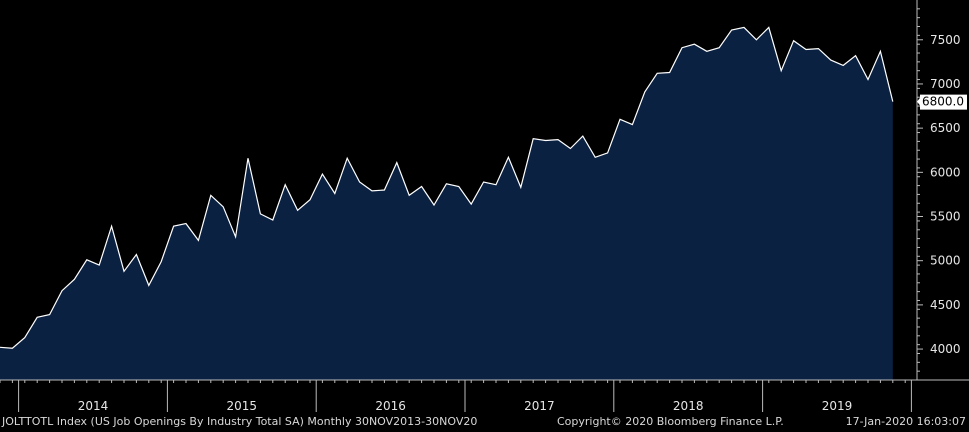  I want to click on x-year-label: 2016, so click(390, 406).